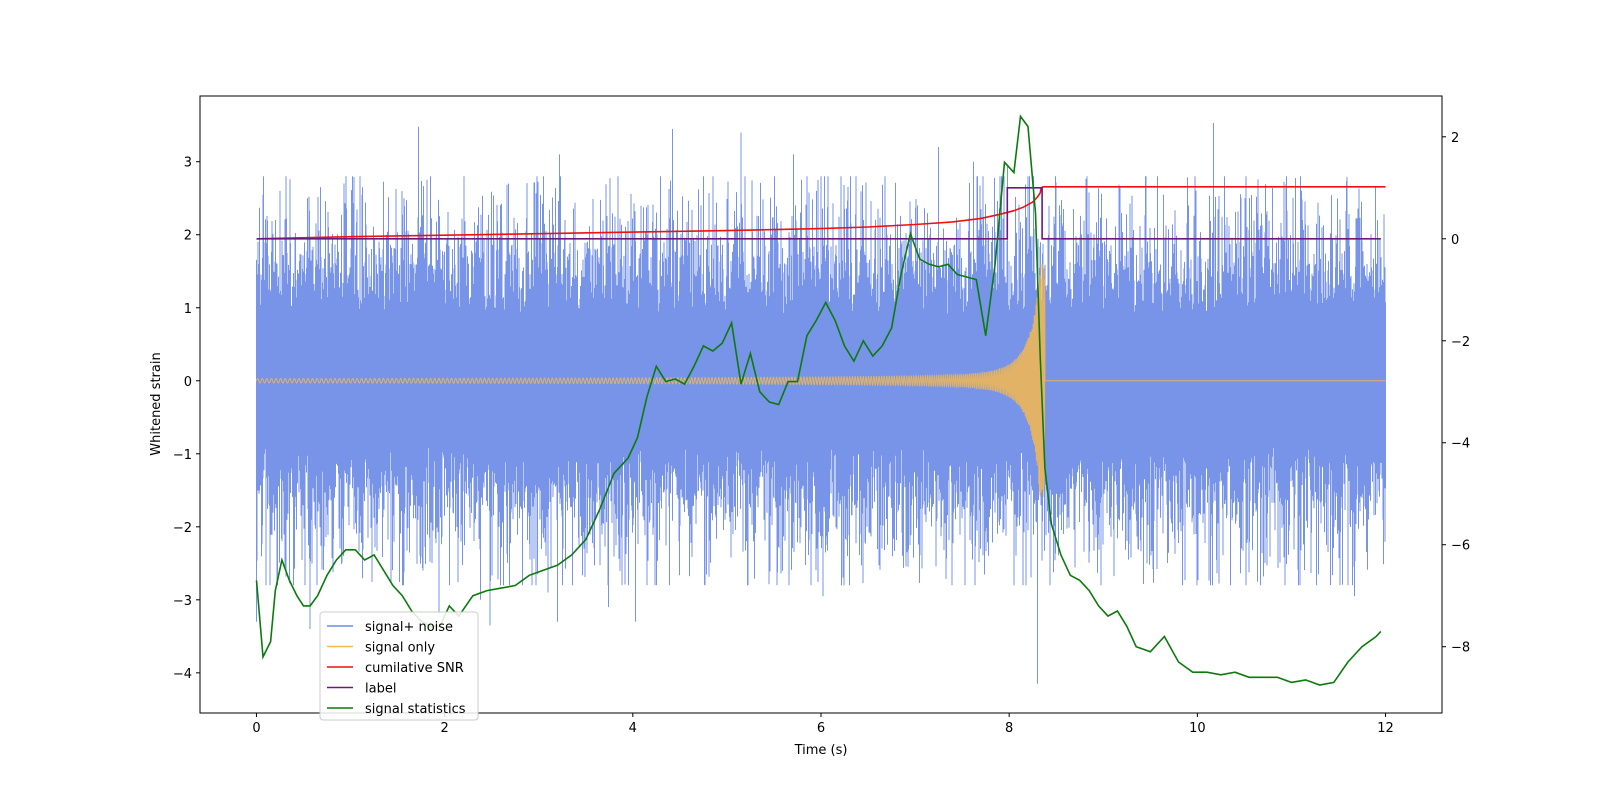  Describe the element at coordinates (633, 728) in the screenshot. I see `x-tick-label: 4` at that location.